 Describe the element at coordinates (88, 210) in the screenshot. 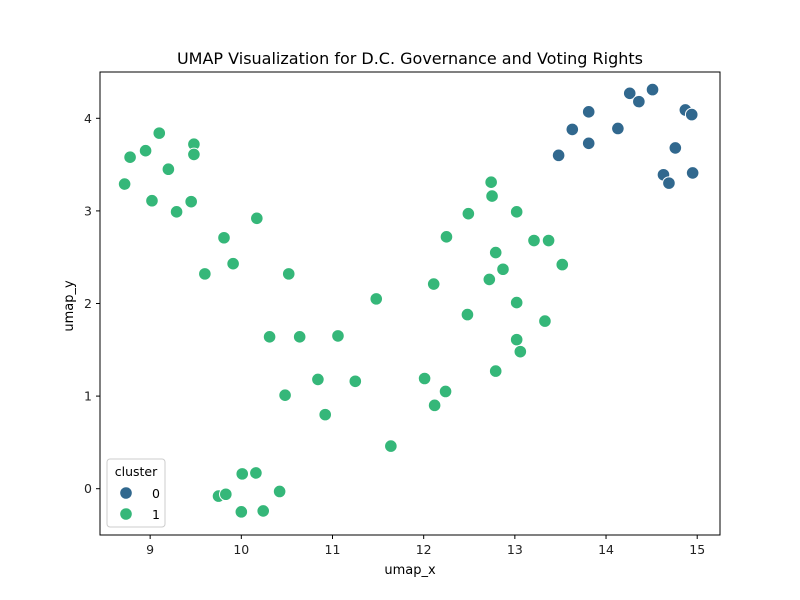

I see `y-tick-label: 3` at that location.